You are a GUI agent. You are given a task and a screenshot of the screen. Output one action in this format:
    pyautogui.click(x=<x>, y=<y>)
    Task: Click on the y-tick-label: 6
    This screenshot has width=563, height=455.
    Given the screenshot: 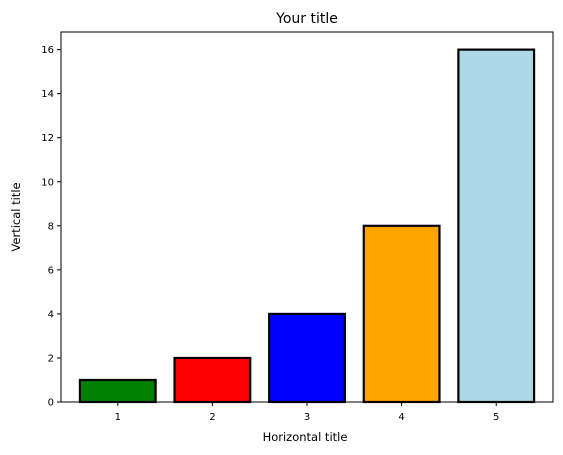 What is the action you would take?
    pyautogui.click(x=51, y=270)
    